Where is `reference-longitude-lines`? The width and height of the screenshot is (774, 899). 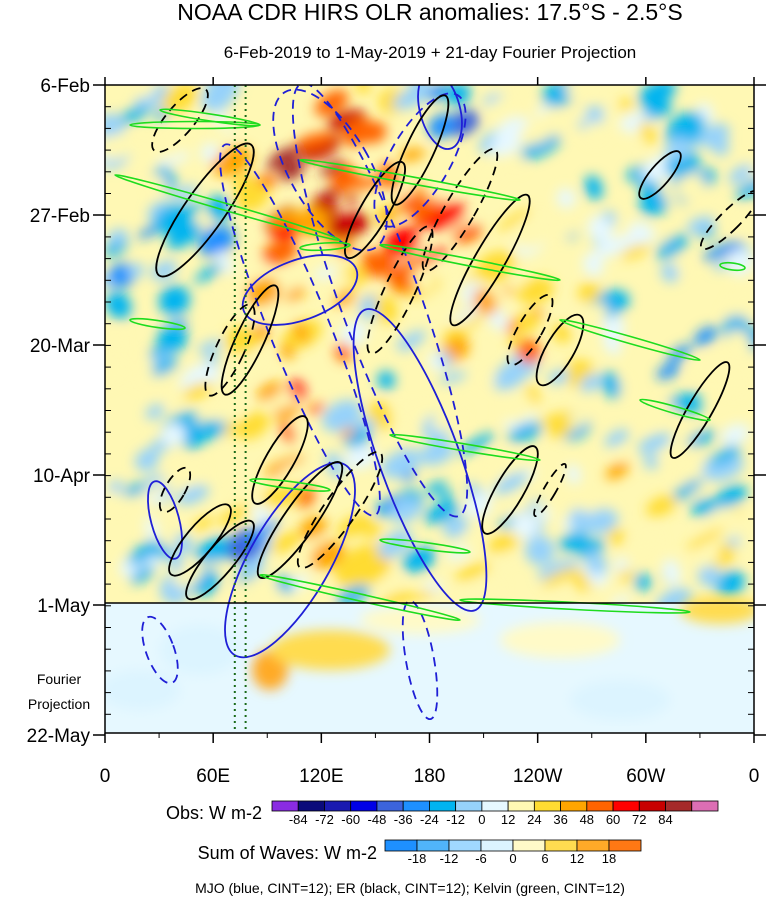 reference-longitude-lines is located at coordinates (240, 409).